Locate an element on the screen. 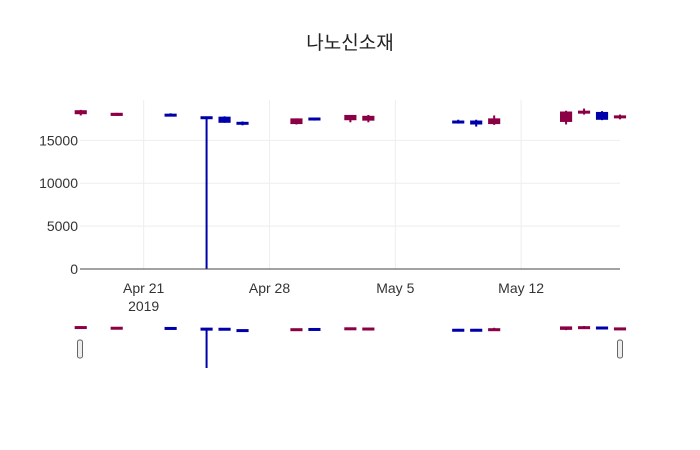 The width and height of the screenshot is (700, 450). range-slider-left-handle is located at coordinates (80, 349).